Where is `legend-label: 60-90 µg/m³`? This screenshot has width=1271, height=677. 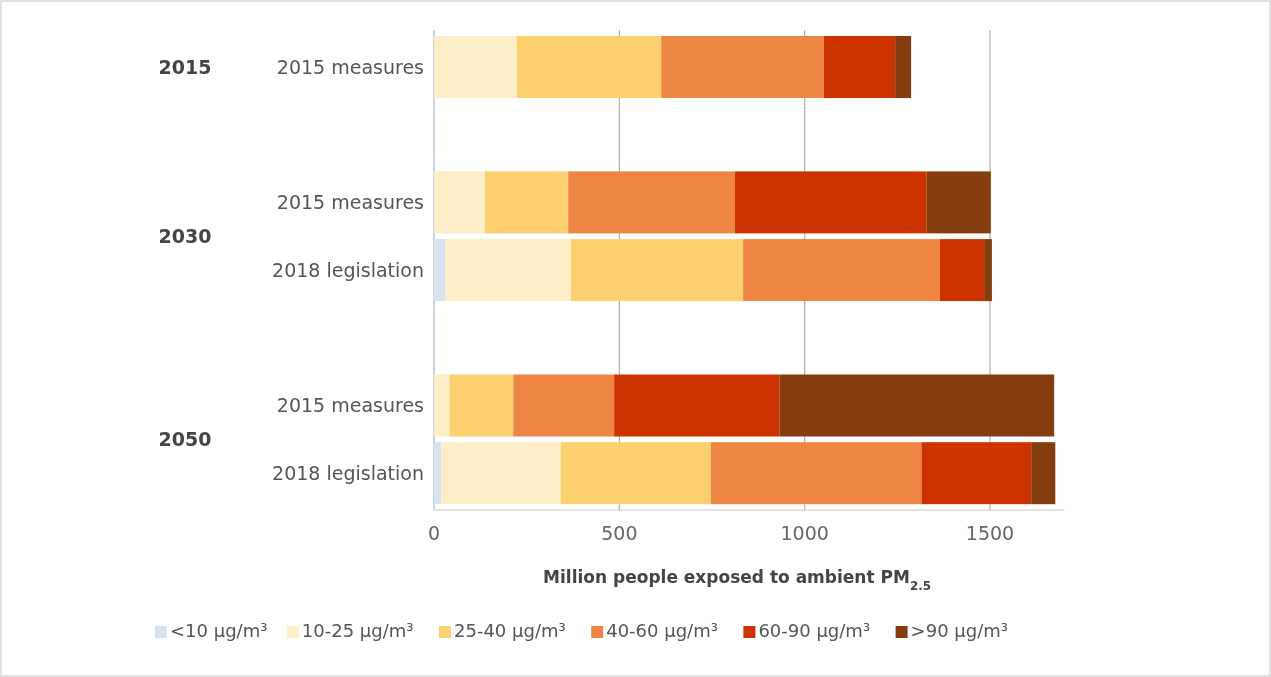 legend-label: 60-90 µg/m³ is located at coordinates (814, 630).